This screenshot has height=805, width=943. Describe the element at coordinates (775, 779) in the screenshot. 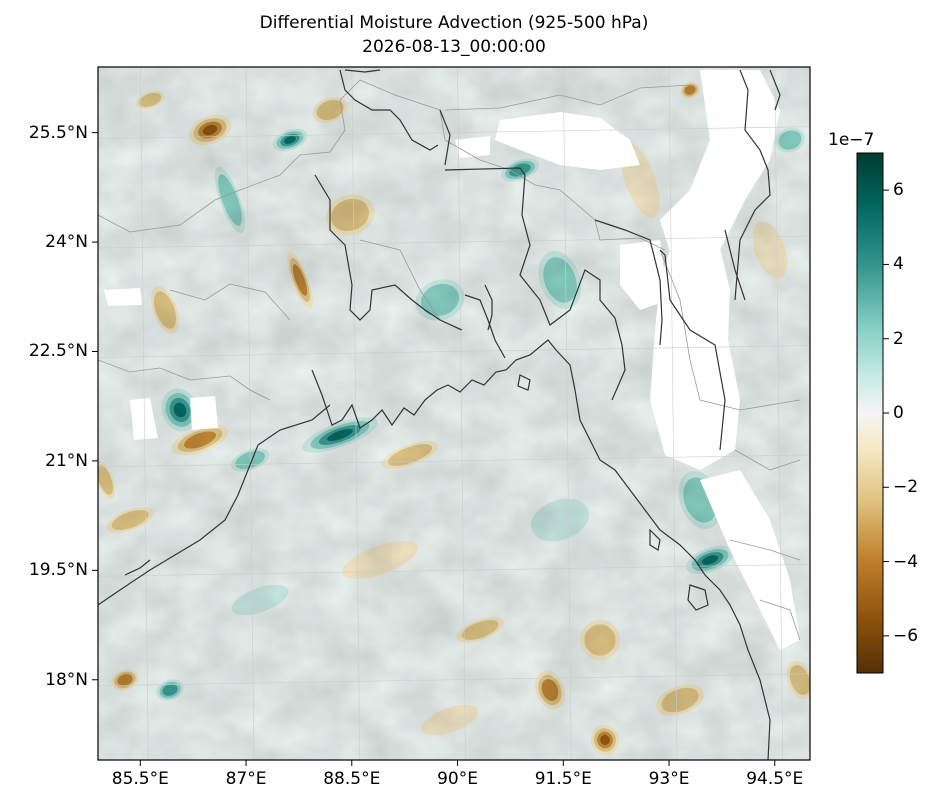

I see `lon-tick-label: 94.5°E` at that location.